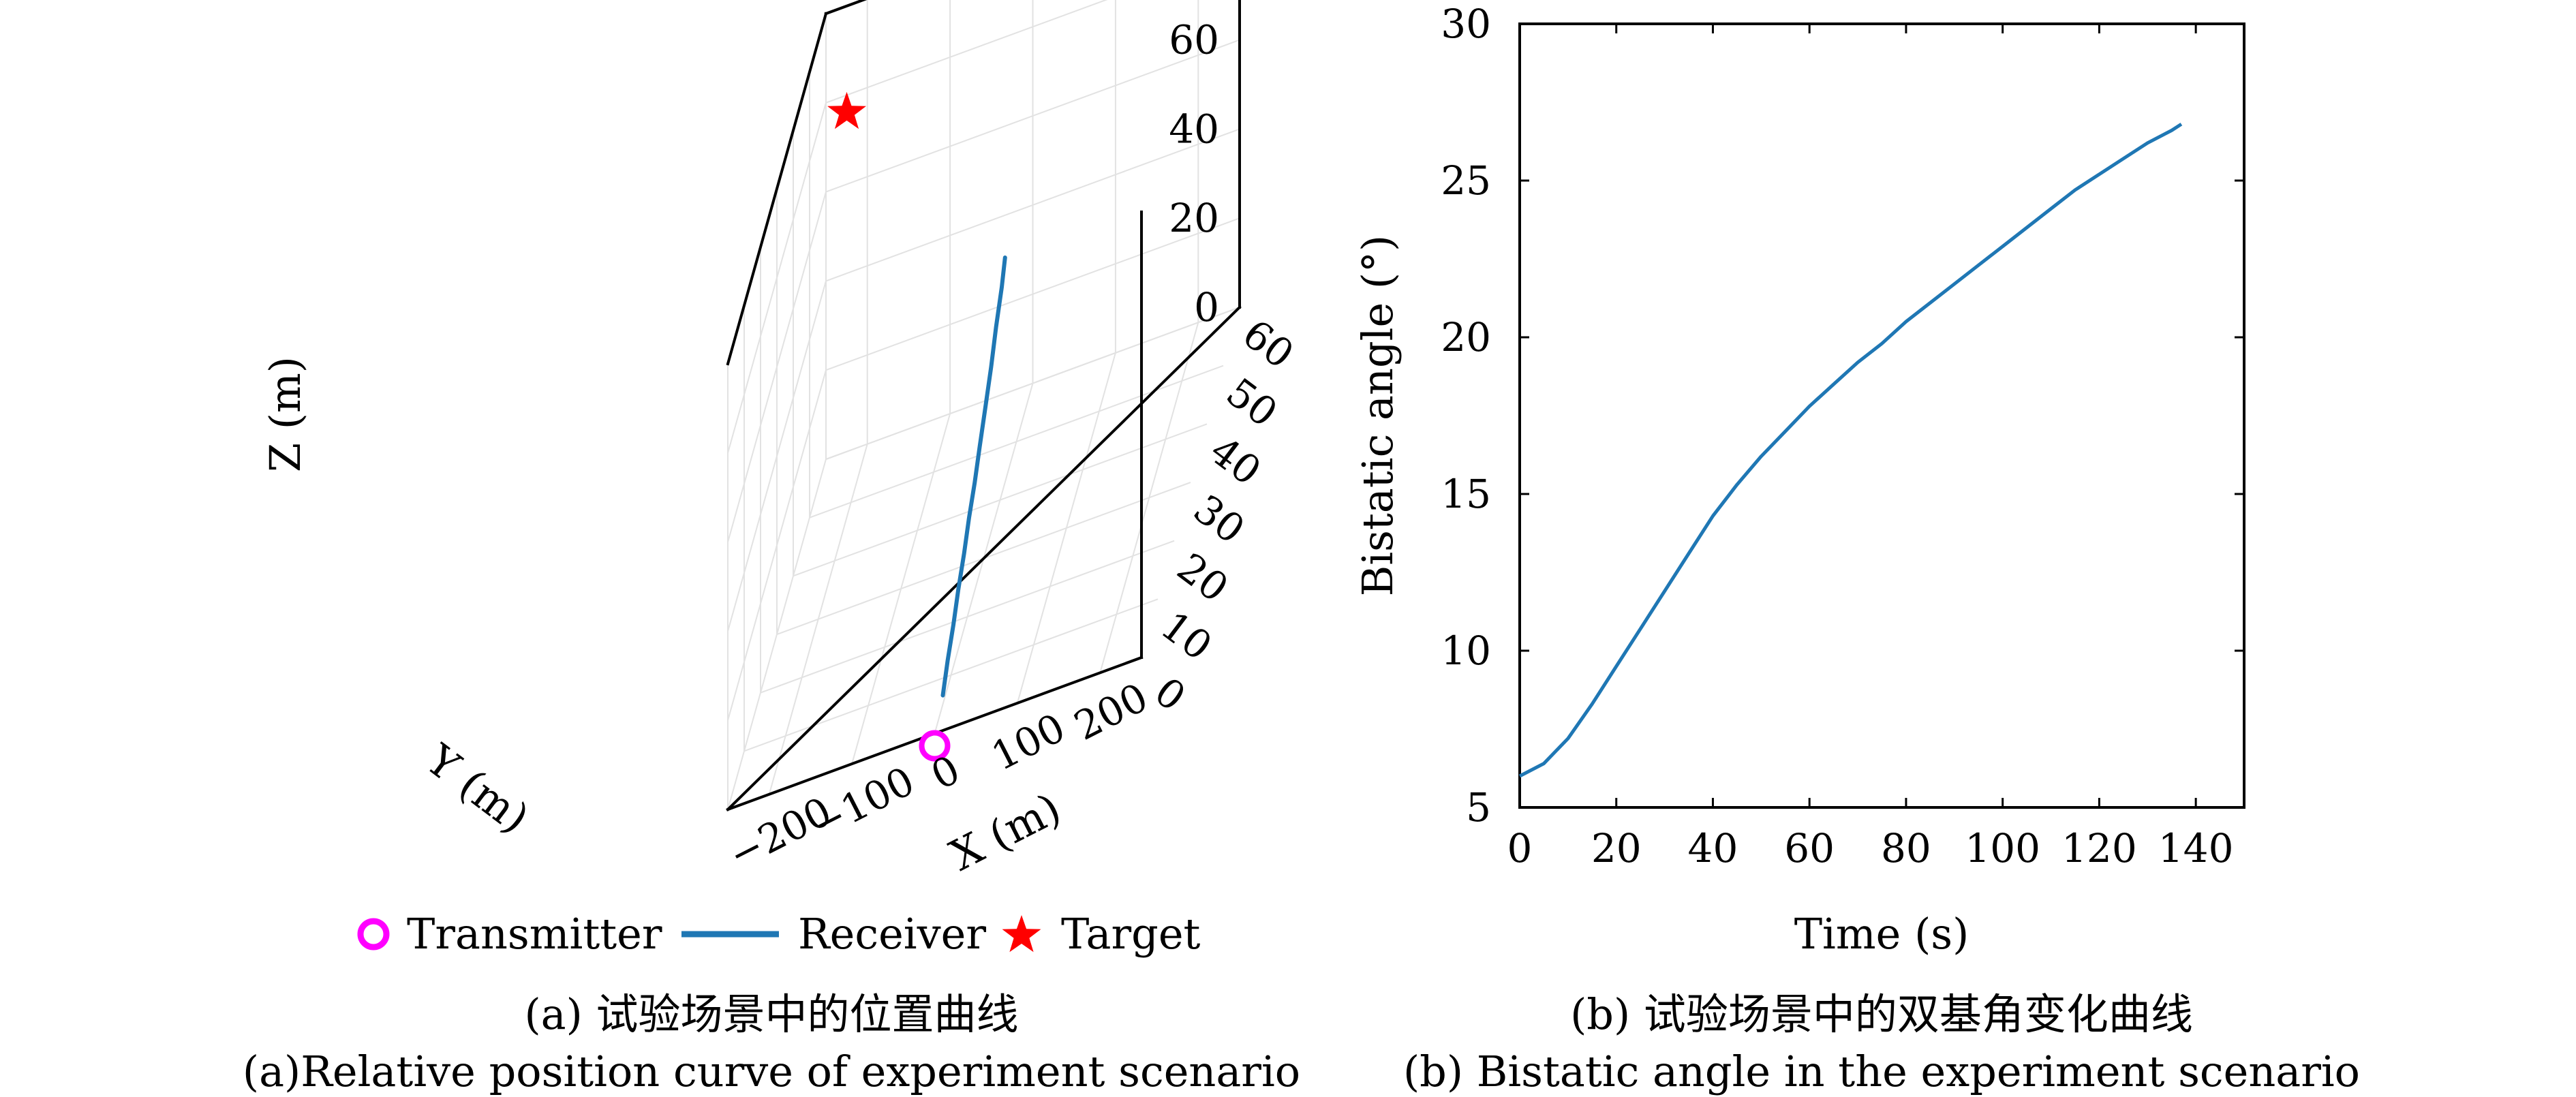 The height and width of the screenshot is (1097, 2576). What do you see at coordinates (1219, 520) in the screenshot?
I see `y-tick-label: 30` at bounding box center [1219, 520].